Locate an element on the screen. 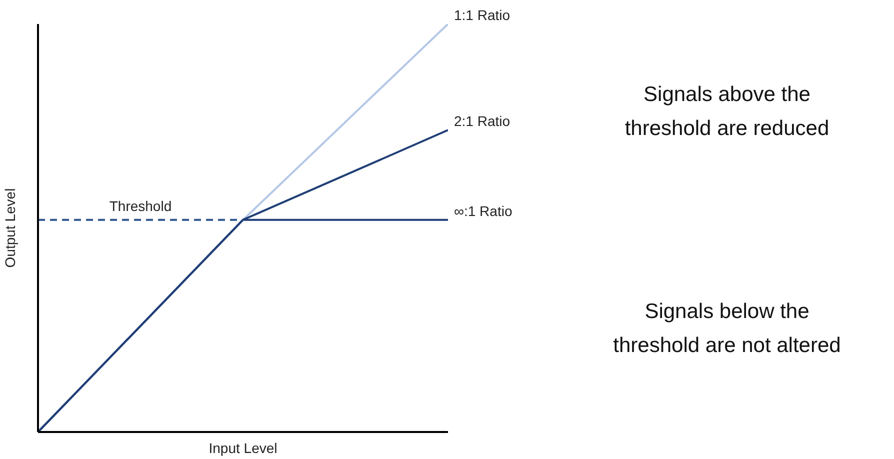 Image resolution: width=894 pixels, height=459 pixels. series-label: 2:1 Ratio is located at coordinates (482, 121).